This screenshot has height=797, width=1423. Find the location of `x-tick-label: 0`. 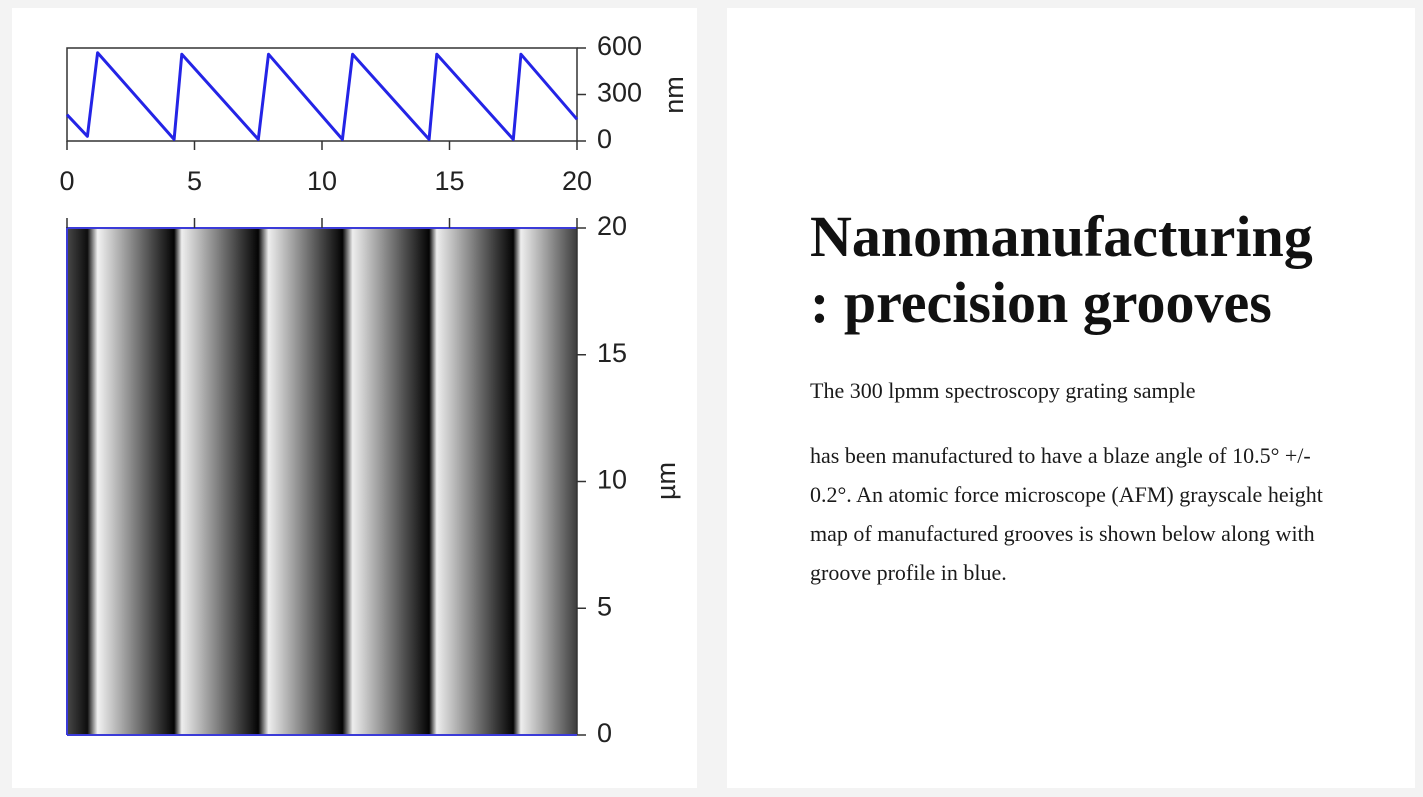

x-tick-label: 0 is located at coordinates (66, 181).